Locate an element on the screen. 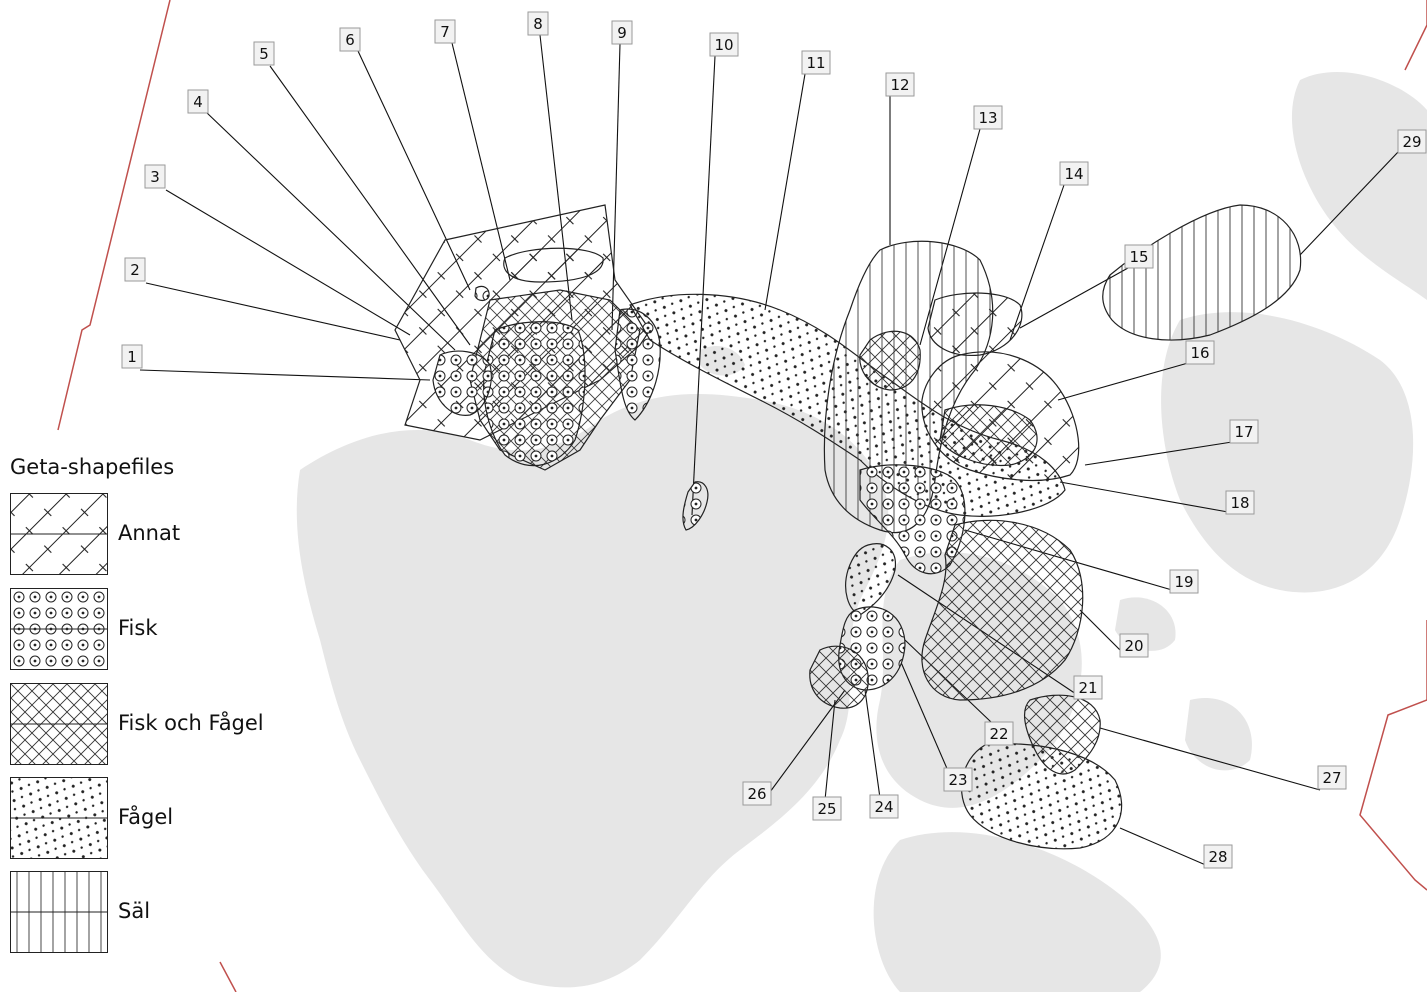 The image size is (1427, 992). svg-text: 22 is located at coordinates (998, 734).